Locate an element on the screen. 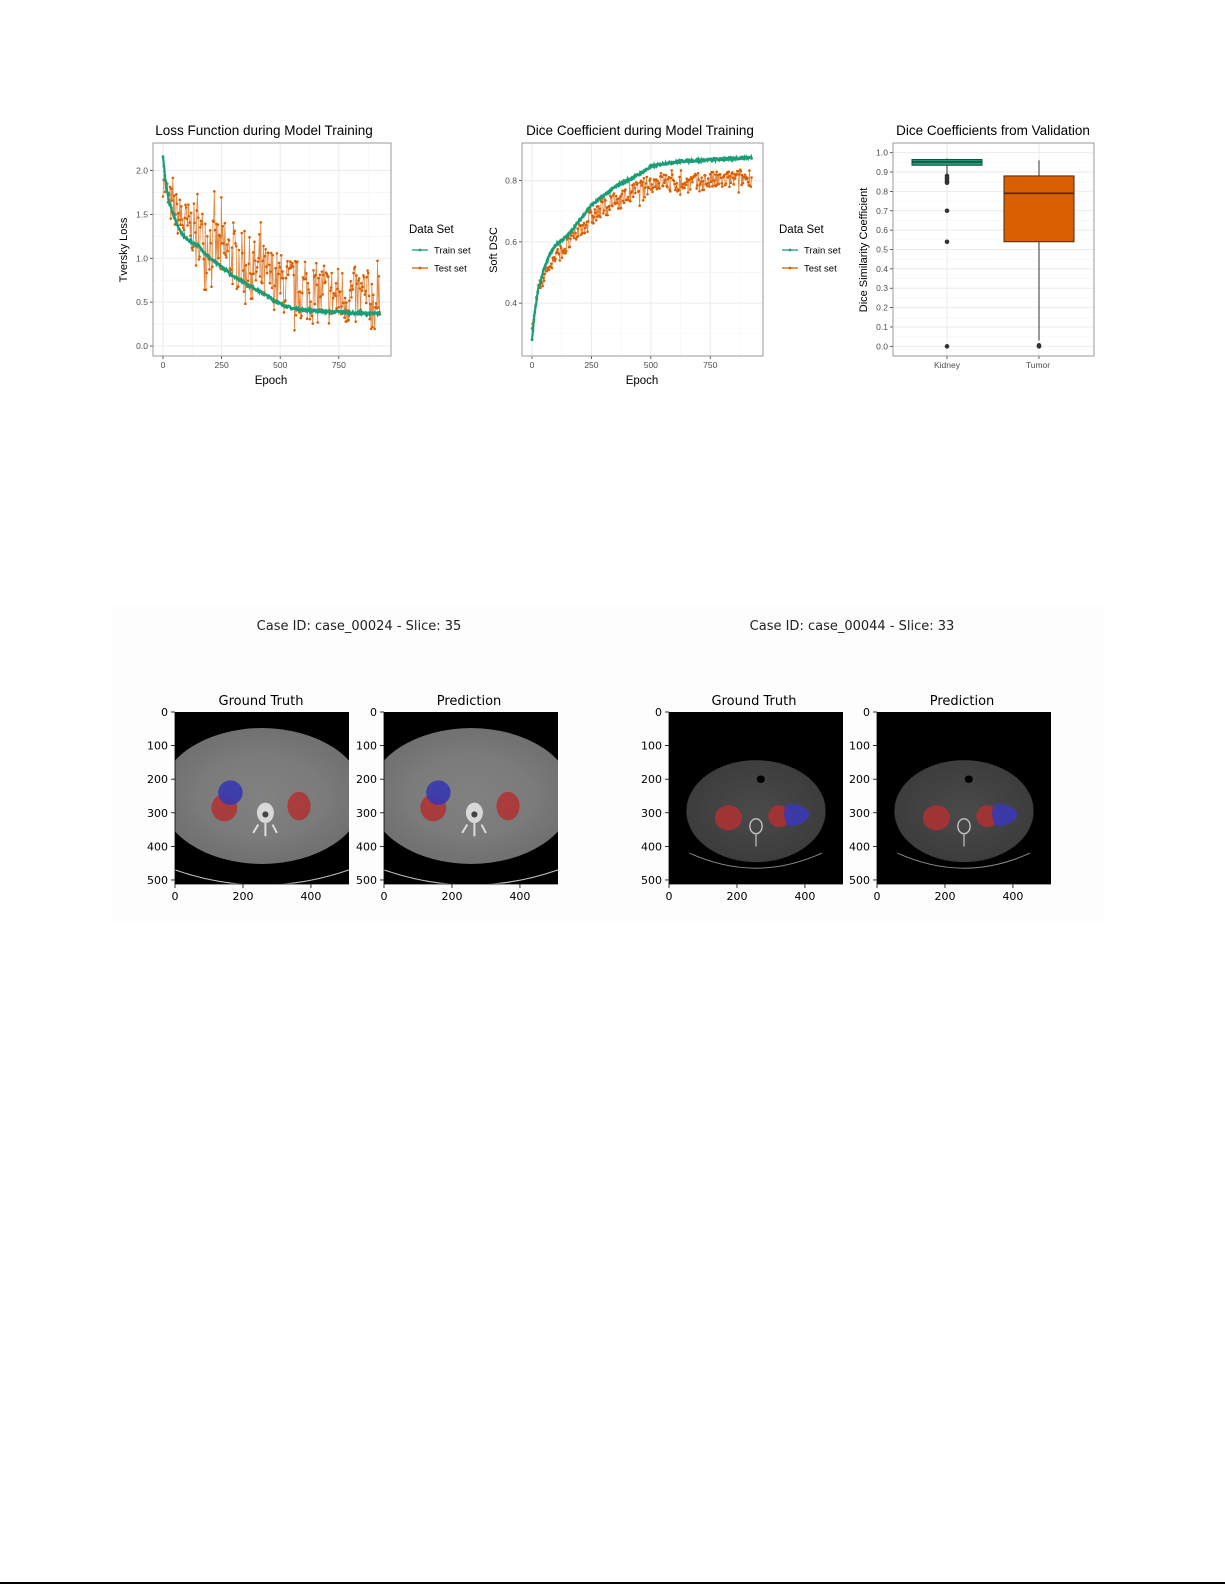 The image size is (1225, 1585). case-24-ground-truth-image: 0 100 200 300 400 500 0 200 400 is located at coordinates (248, 804).